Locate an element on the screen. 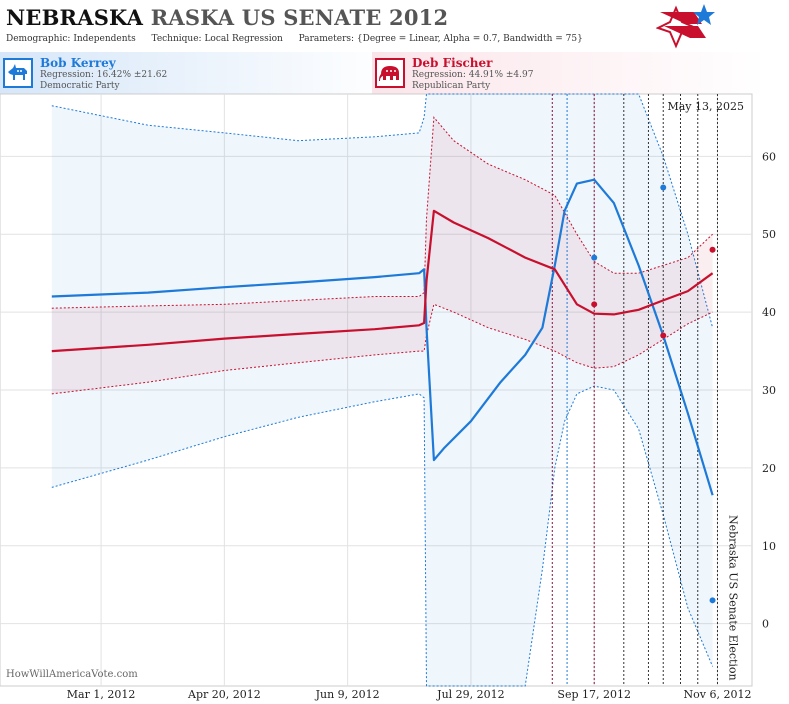  technique-value: Local Regression is located at coordinates (243, 39).